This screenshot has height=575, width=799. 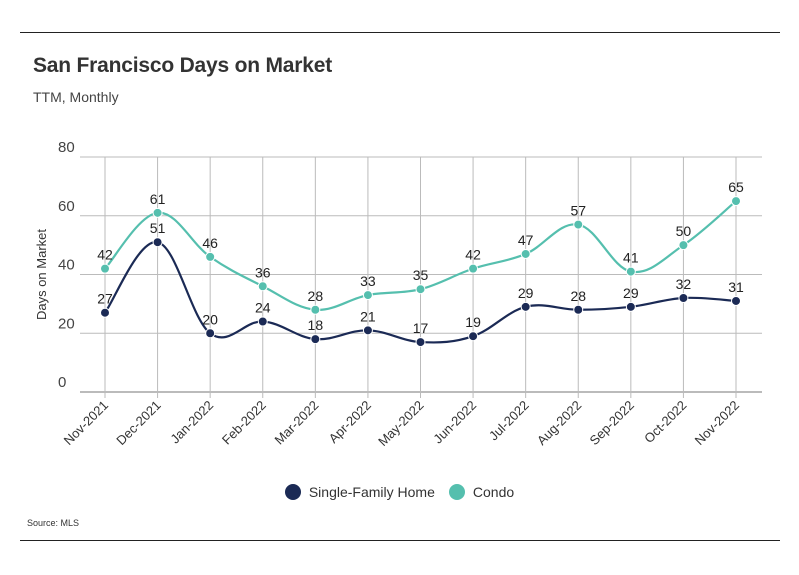 I want to click on data-label-single-family: 31, so click(x=736, y=287).